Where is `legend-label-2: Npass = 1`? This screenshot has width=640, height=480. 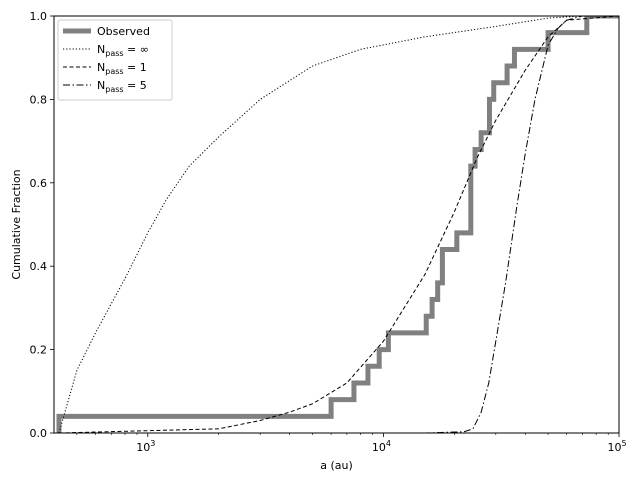 legend-label-2: Npass = 1 is located at coordinates (122, 68).